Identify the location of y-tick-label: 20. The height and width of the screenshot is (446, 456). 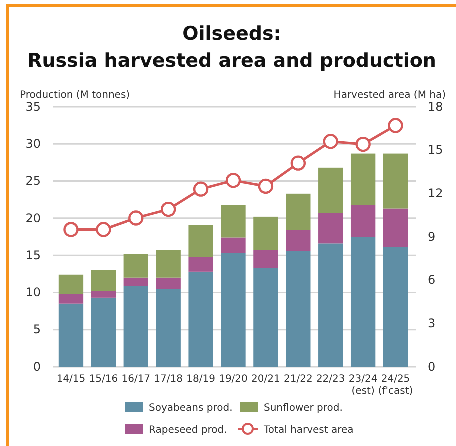
(33, 218).